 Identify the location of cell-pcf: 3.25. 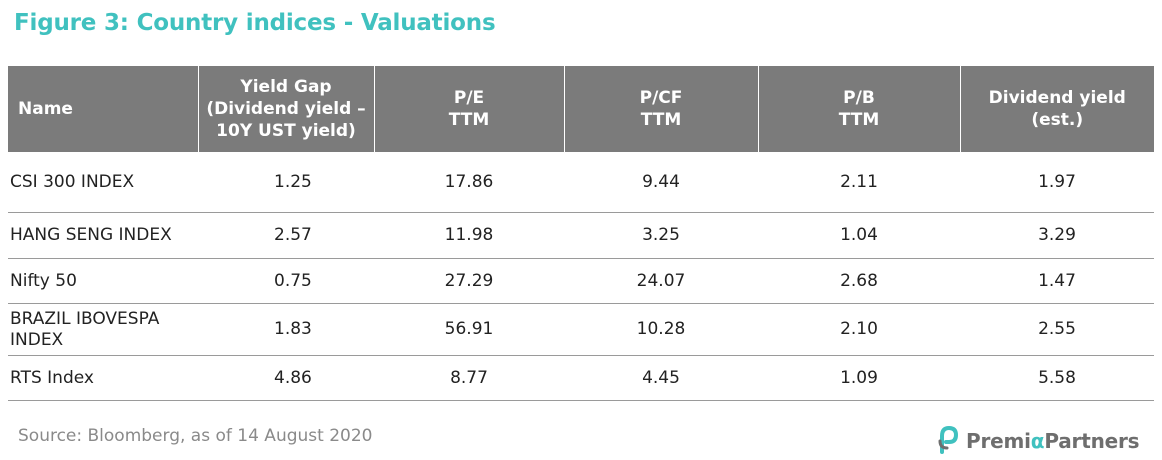
(661, 235).